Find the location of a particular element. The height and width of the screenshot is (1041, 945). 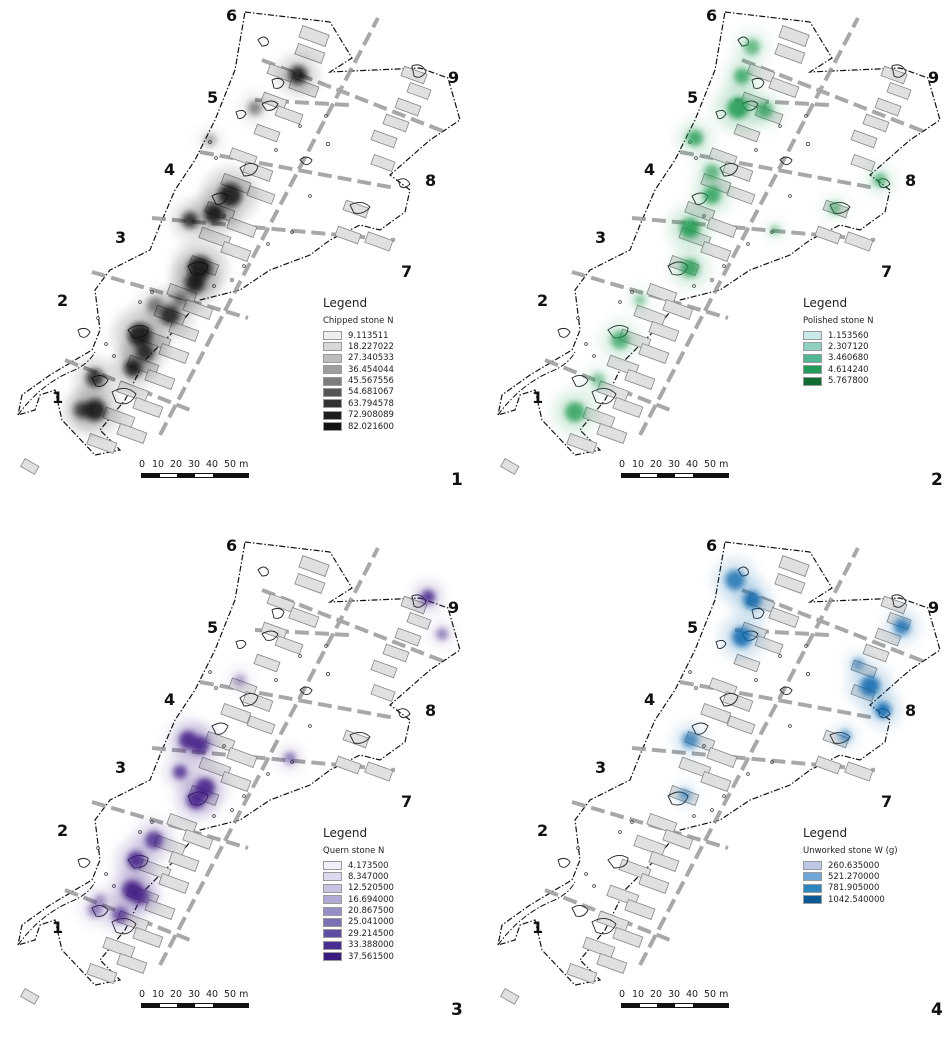

legend-label: 521.270000 is located at coordinates (854, 876).